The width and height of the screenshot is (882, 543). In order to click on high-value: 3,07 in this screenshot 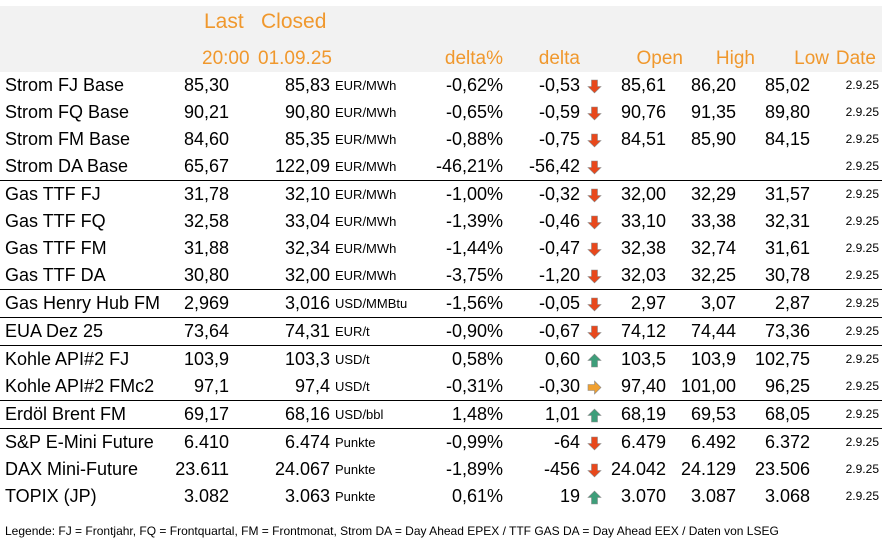, I will do `click(701, 303)`.